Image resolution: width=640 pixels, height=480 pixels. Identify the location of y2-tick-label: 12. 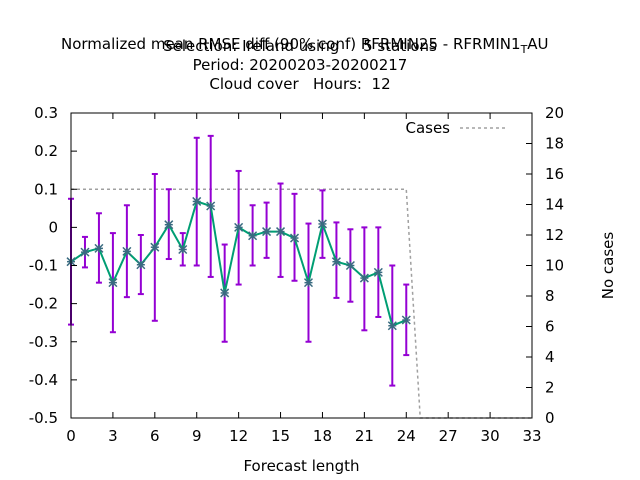
(554, 235).